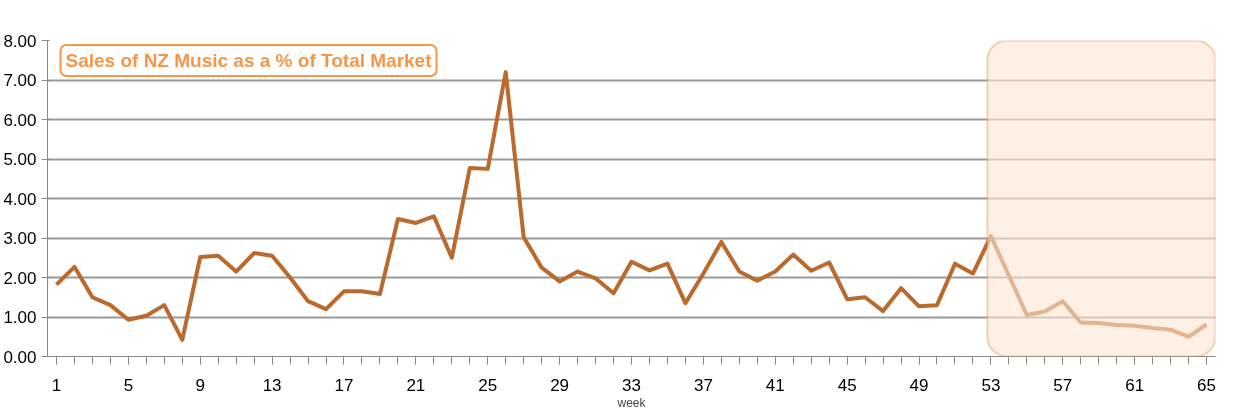 This screenshot has width=1255, height=417. What do you see at coordinates (20, 199) in the screenshot?
I see `y-tick-label: 4.00` at bounding box center [20, 199].